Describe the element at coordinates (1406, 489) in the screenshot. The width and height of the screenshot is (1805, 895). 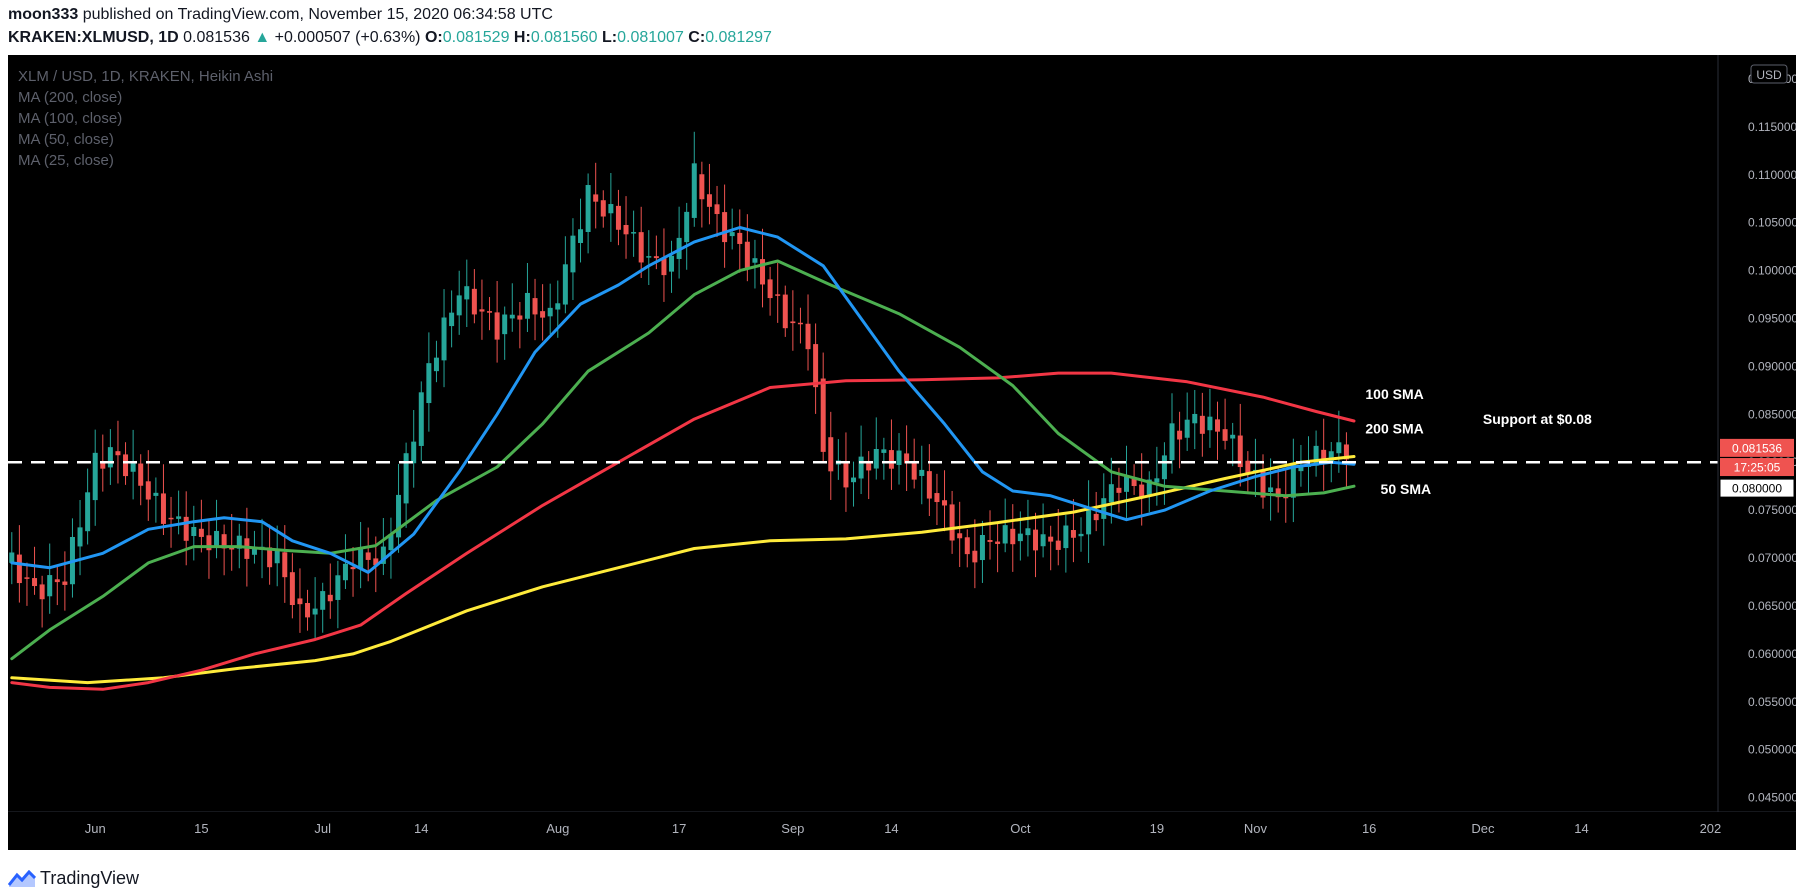
I see `annotation-label: 50 SMA` at that location.